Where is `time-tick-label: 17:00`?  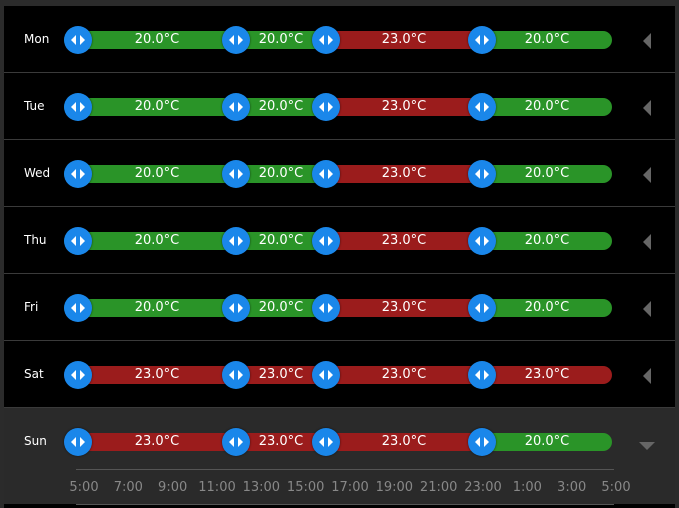 time-tick-label: 17:00 is located at coordinates (350, 487).